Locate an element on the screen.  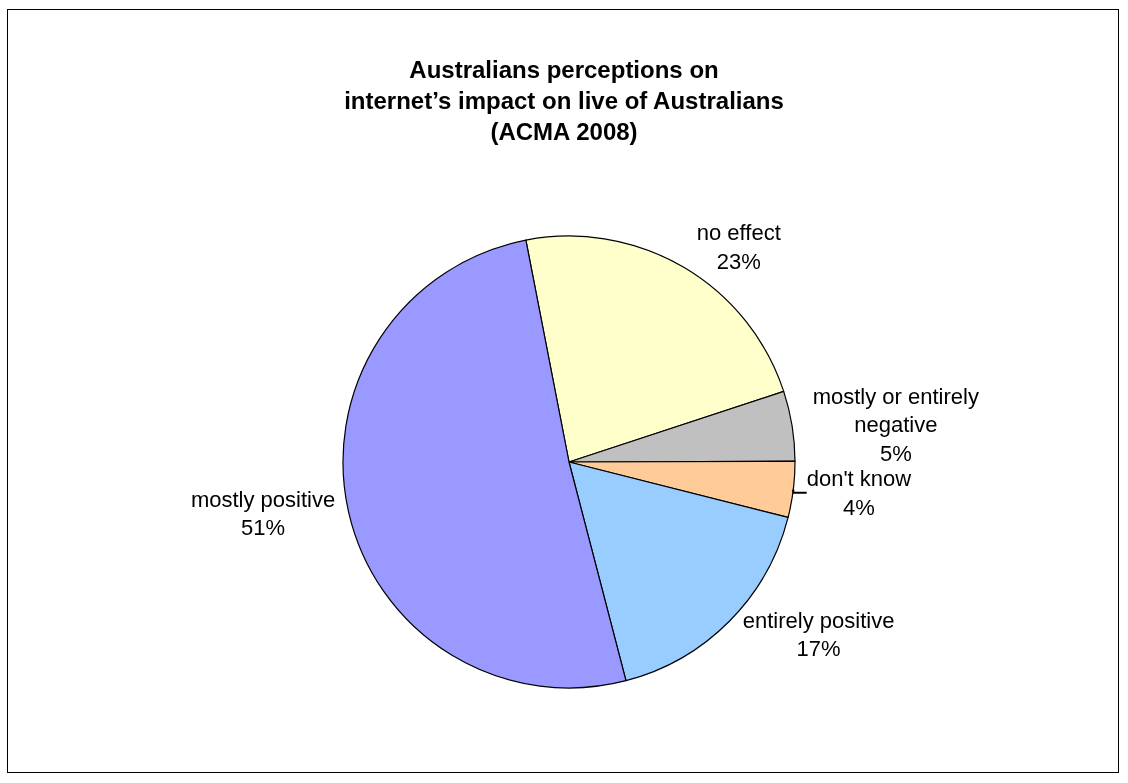
data-label: 5% is located at coordinates (895, 453).